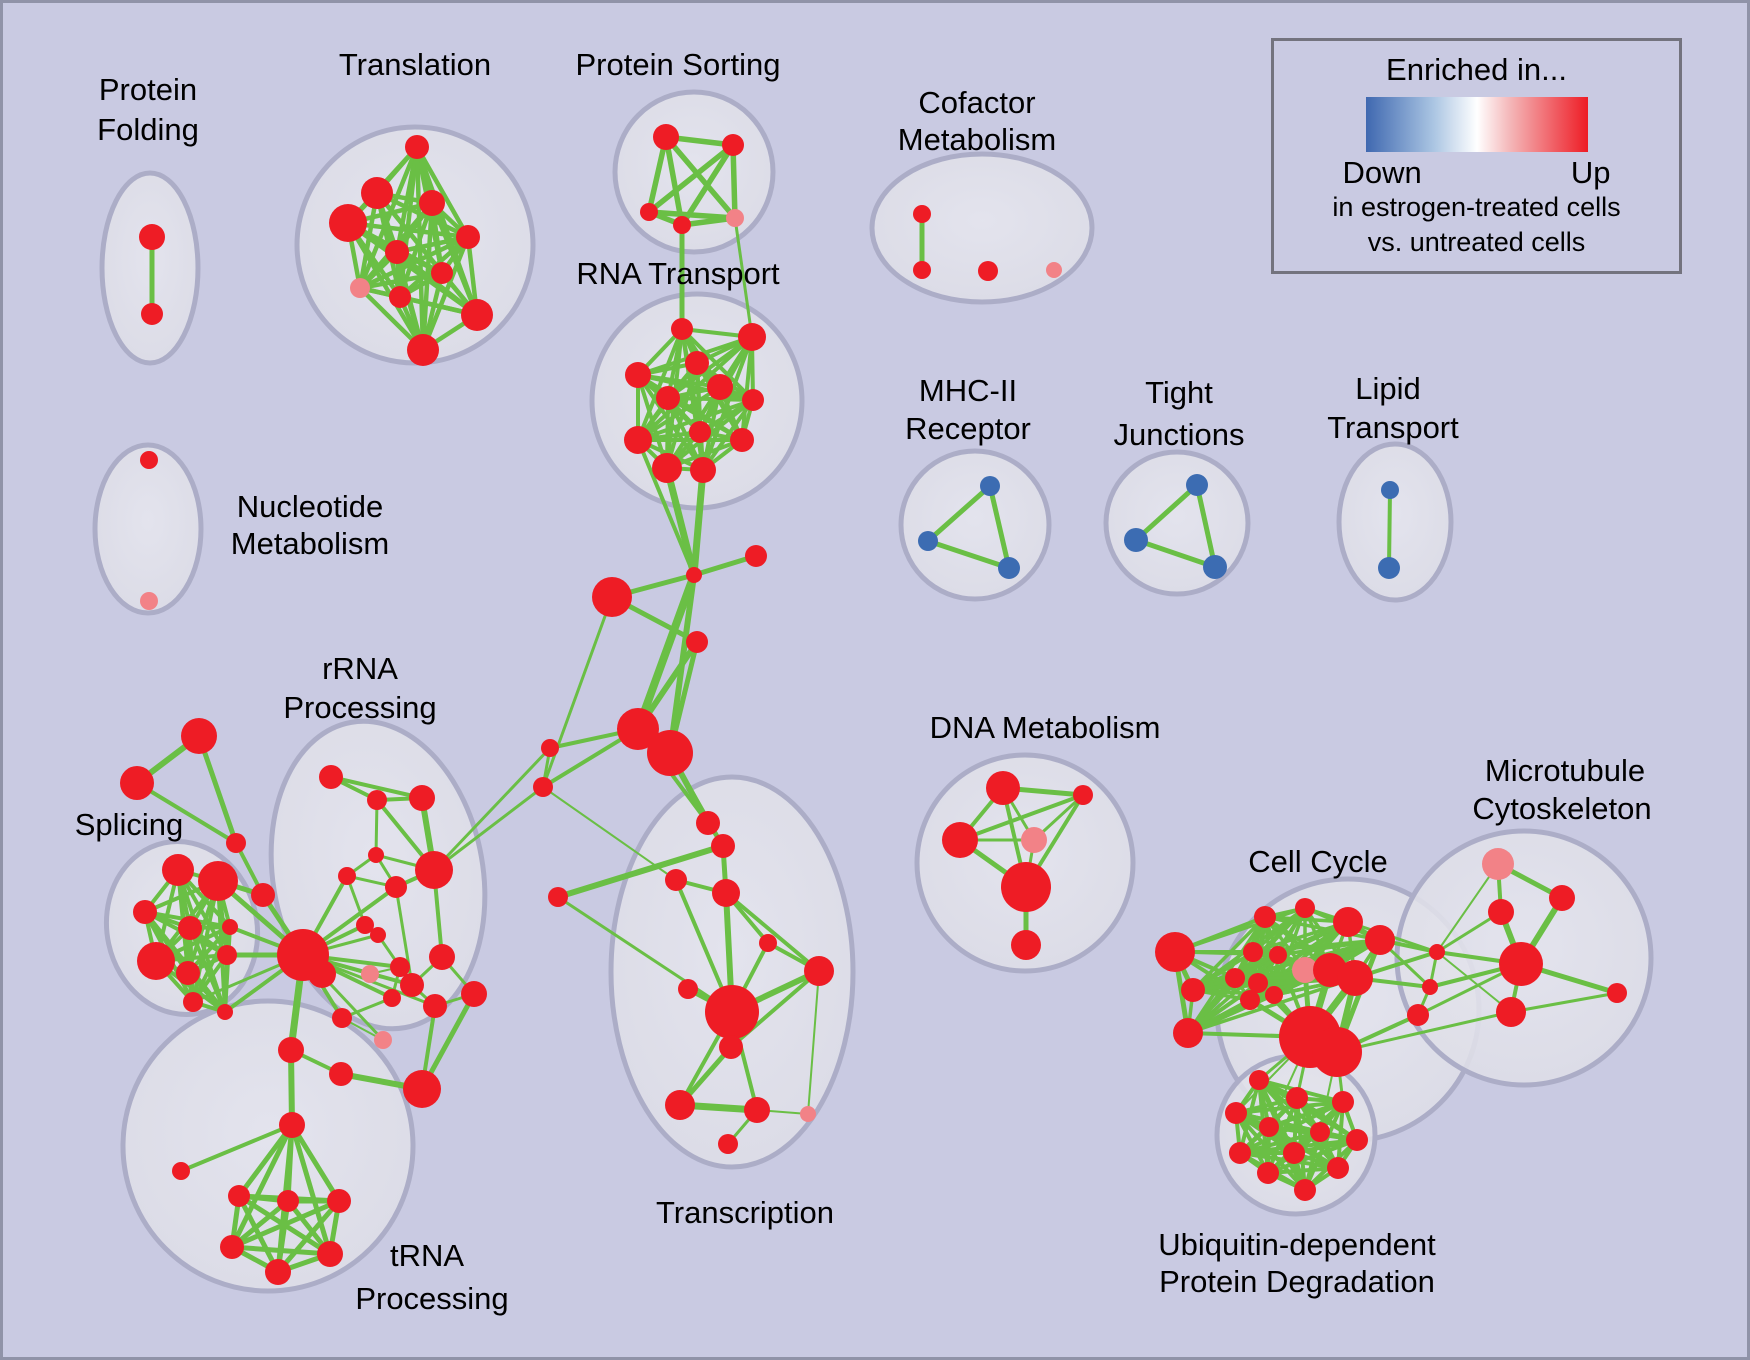  Describe the element at coordinates (708, 823) in the screenshot. I see `node-enriched-up-tr1` at that location.